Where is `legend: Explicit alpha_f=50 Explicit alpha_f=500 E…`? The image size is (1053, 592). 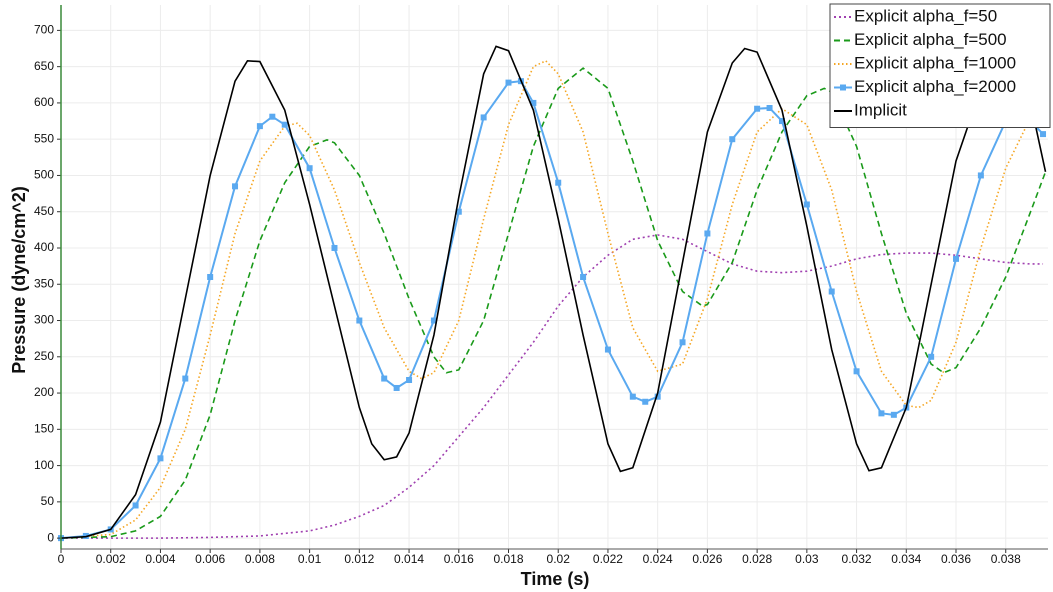 legend: Explicit alpha_f=50 Explicit alpha_f=500 E… is located at coordinates (940, 65).